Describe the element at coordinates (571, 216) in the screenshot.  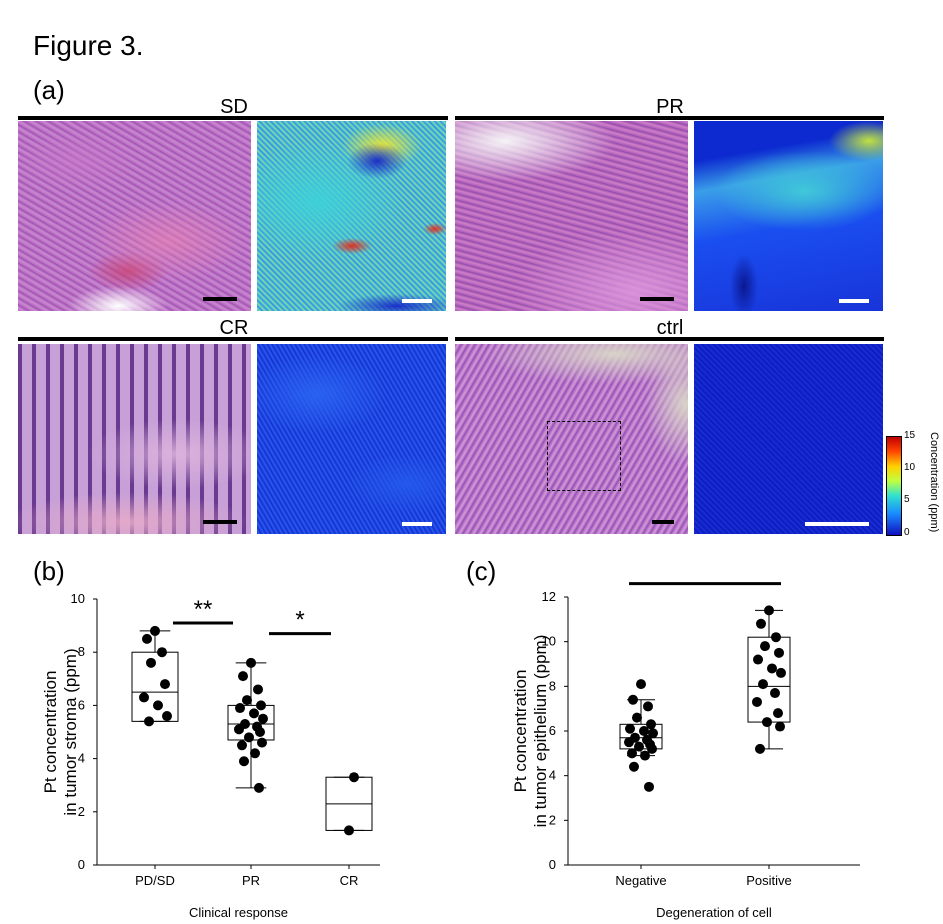
I see `he-stain-image-pr` at that location.